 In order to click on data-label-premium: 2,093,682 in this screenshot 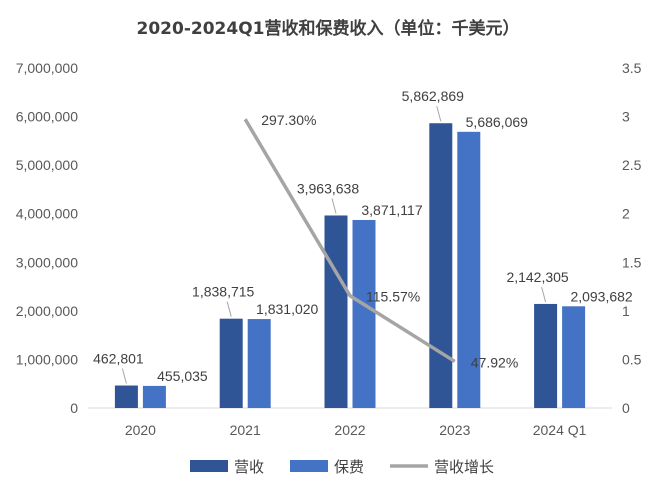, I will do `click(601, 296)`.